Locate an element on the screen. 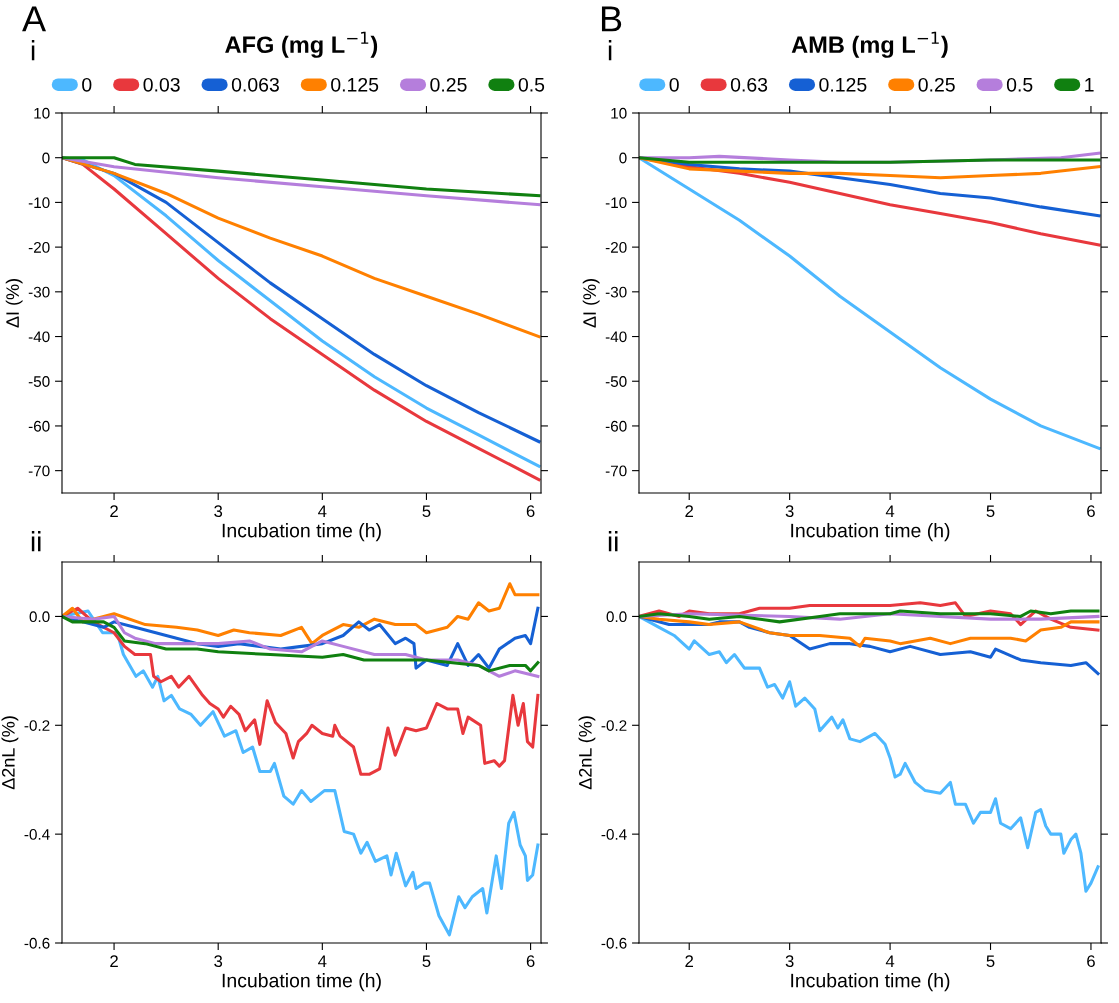 The height and width of the screenshot is (1003, 1119). text: A is located at coordinates (34, 19).